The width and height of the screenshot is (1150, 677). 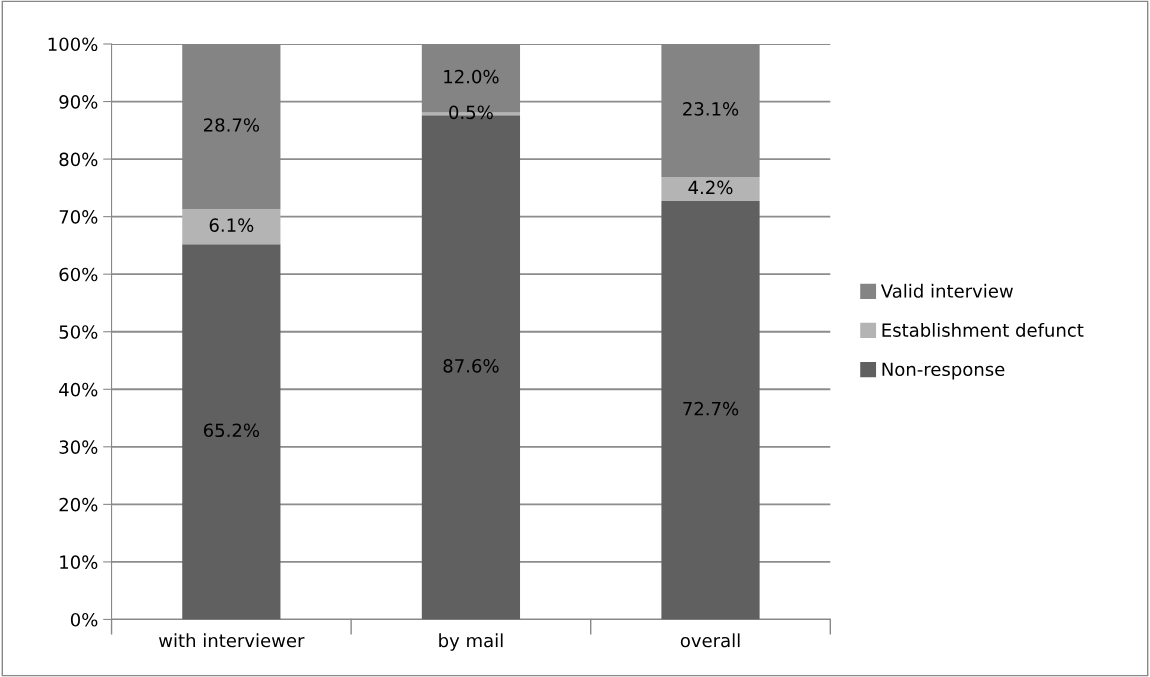 What do you see at coordinates (711, 109) in the screenshot?
I see `data-label: 23.1%` at bounding box center [711, 109].